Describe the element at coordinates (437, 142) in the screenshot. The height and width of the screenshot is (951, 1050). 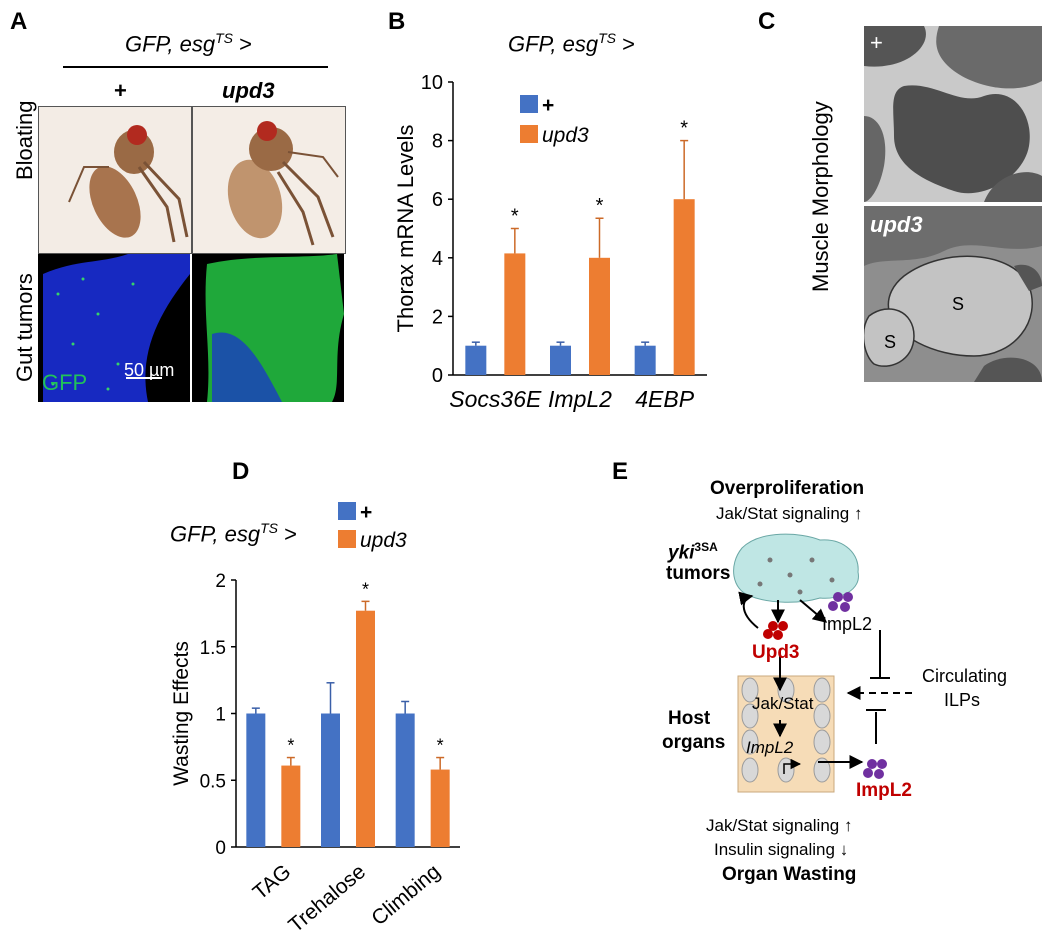
I see `y-tick-label: 8` at that location.